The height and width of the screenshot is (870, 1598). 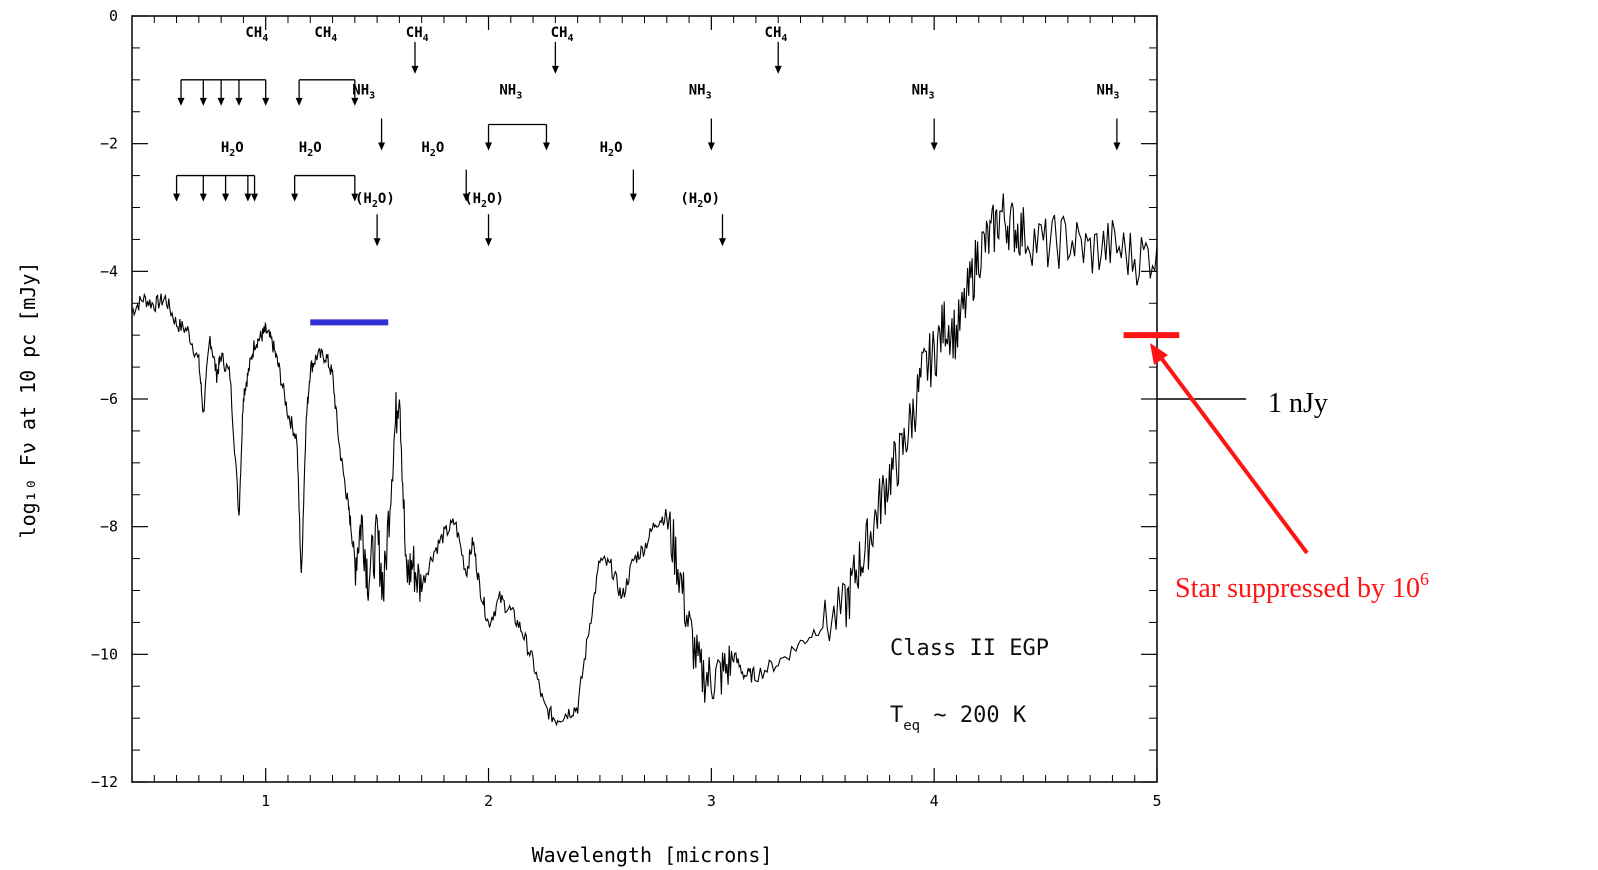 What do you see at coordinates (652, 855) in the screenshot?
I see `x-axis-label: Wavelength [microns]` at bounding box center [652, 855].